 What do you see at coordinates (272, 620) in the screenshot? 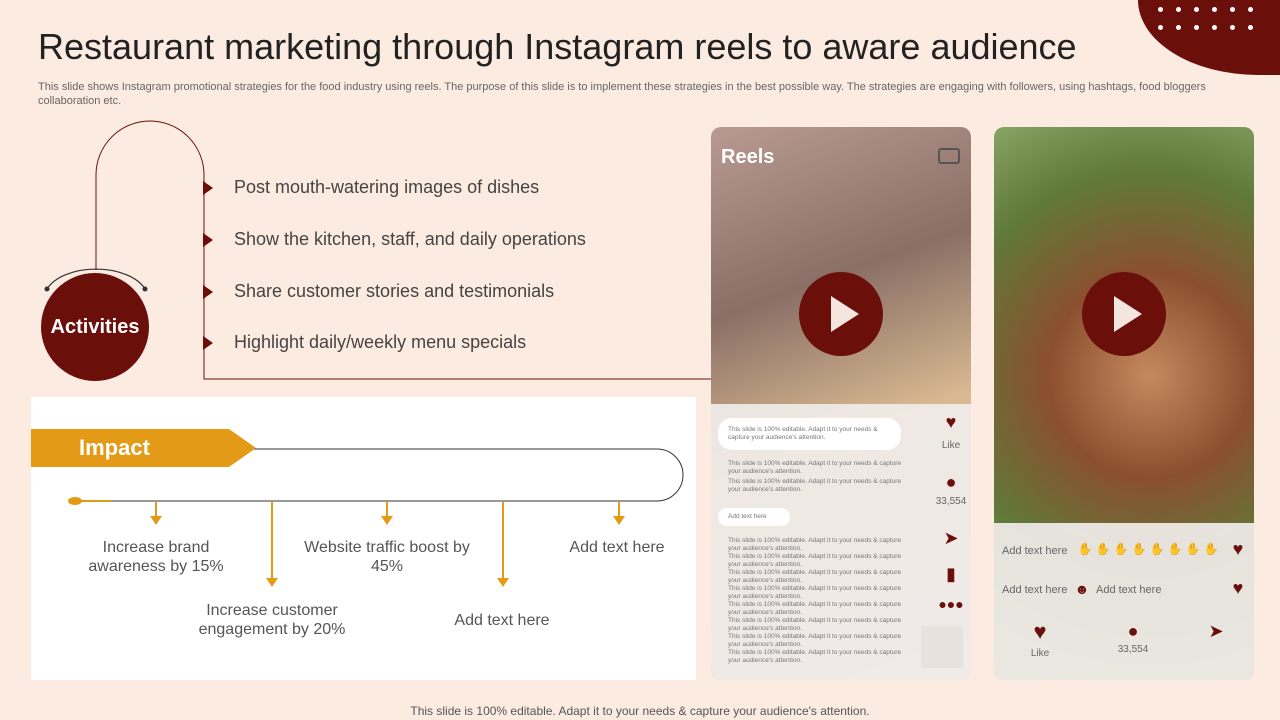
I see `impact-item: Increase customer engagement by 20%` at bounding box center [272, 620].